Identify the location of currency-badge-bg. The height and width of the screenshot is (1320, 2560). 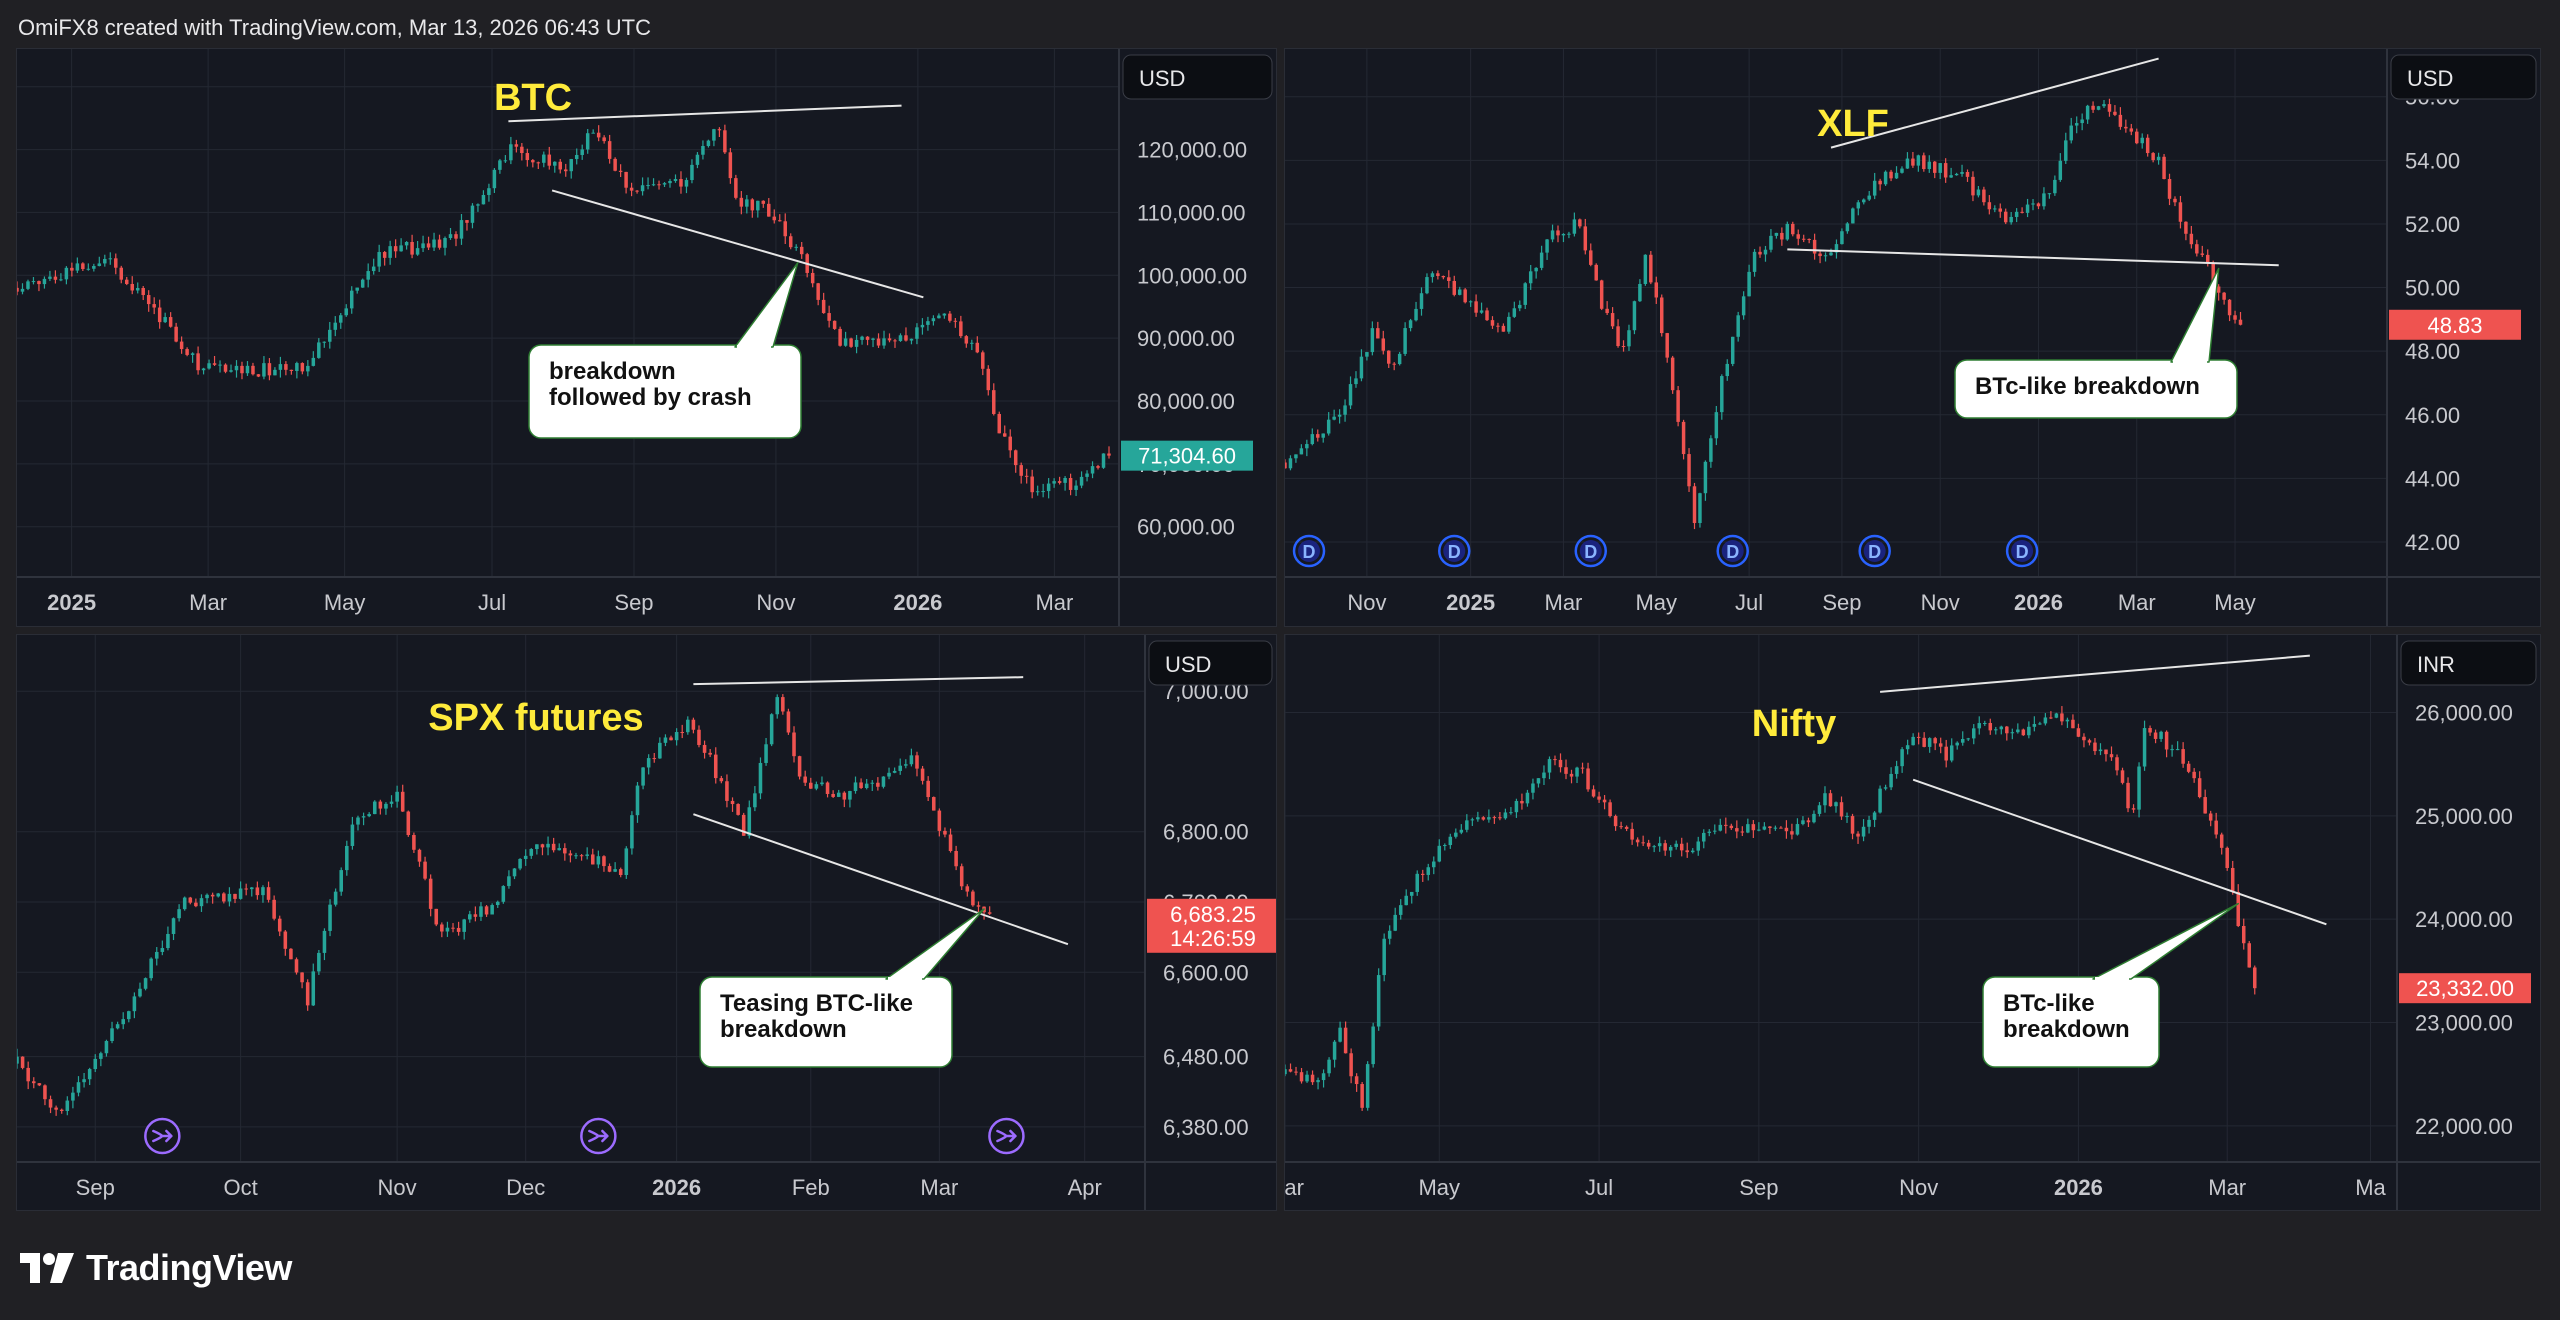
(1197, 77).